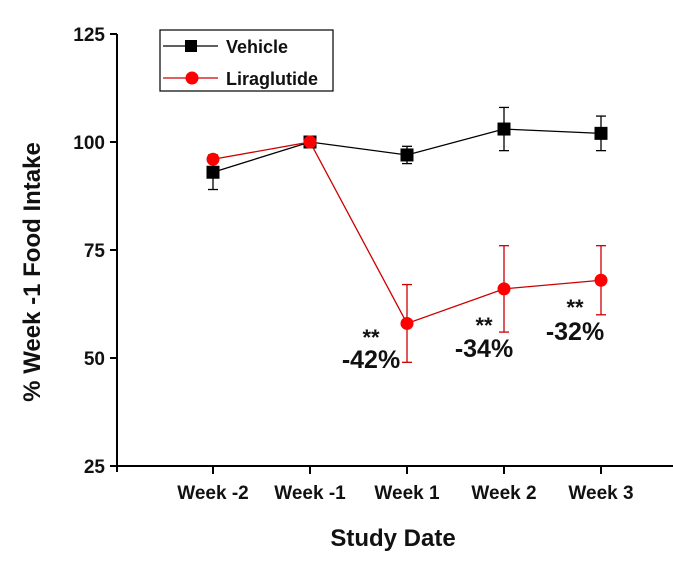 Image resolution: width=673 pixels, height=567 pixels. I want to click on series-vehicle, so click(407, 148).